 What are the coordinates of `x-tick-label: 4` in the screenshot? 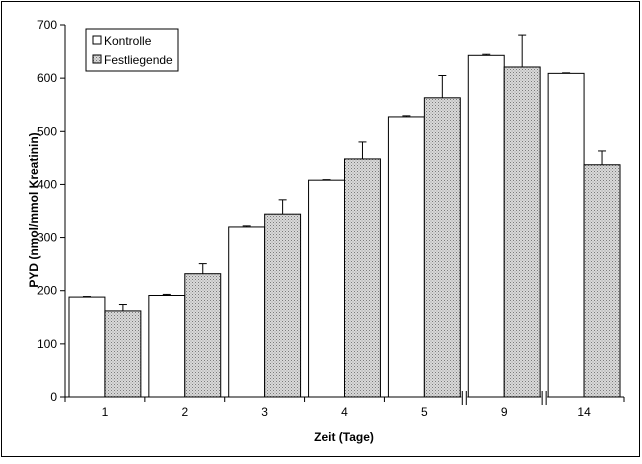 It's located at (344, 412).